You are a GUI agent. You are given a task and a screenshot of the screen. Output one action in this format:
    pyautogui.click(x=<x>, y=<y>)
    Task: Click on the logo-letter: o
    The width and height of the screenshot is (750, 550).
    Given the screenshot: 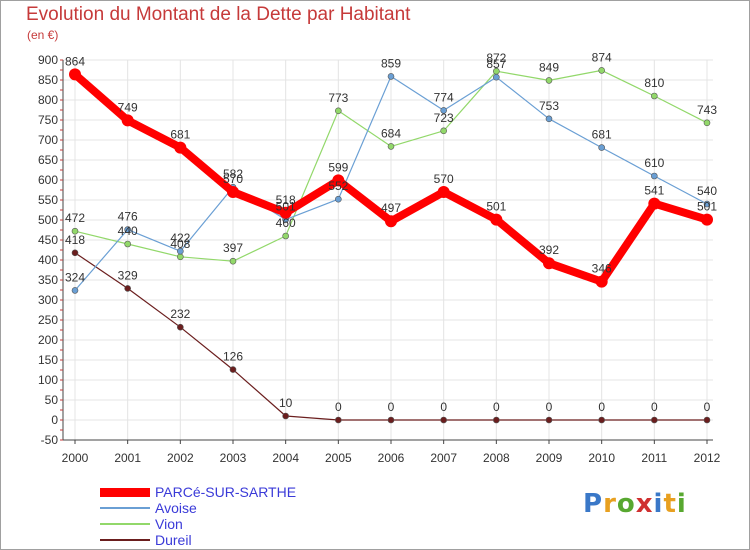 What is the action you would take?
    pyautogui.click(x=626, y=504)
    